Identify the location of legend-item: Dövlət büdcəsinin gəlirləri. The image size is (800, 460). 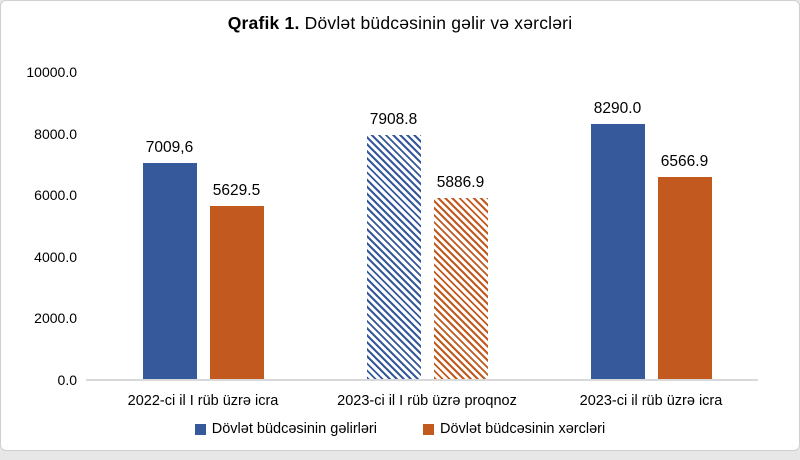
(285, 429).